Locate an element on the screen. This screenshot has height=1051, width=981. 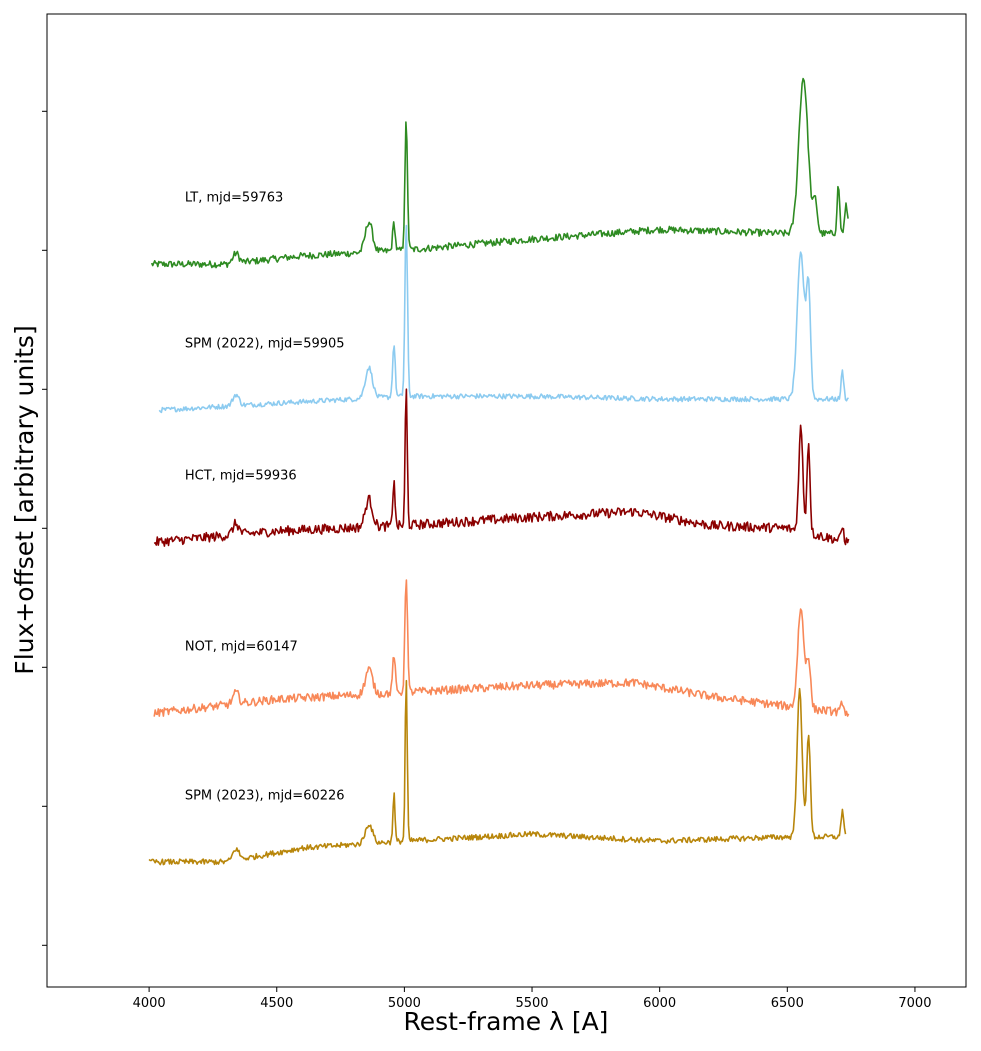
series-label-3: NOT, mjd=60147 is located at coordinates (241, 647).